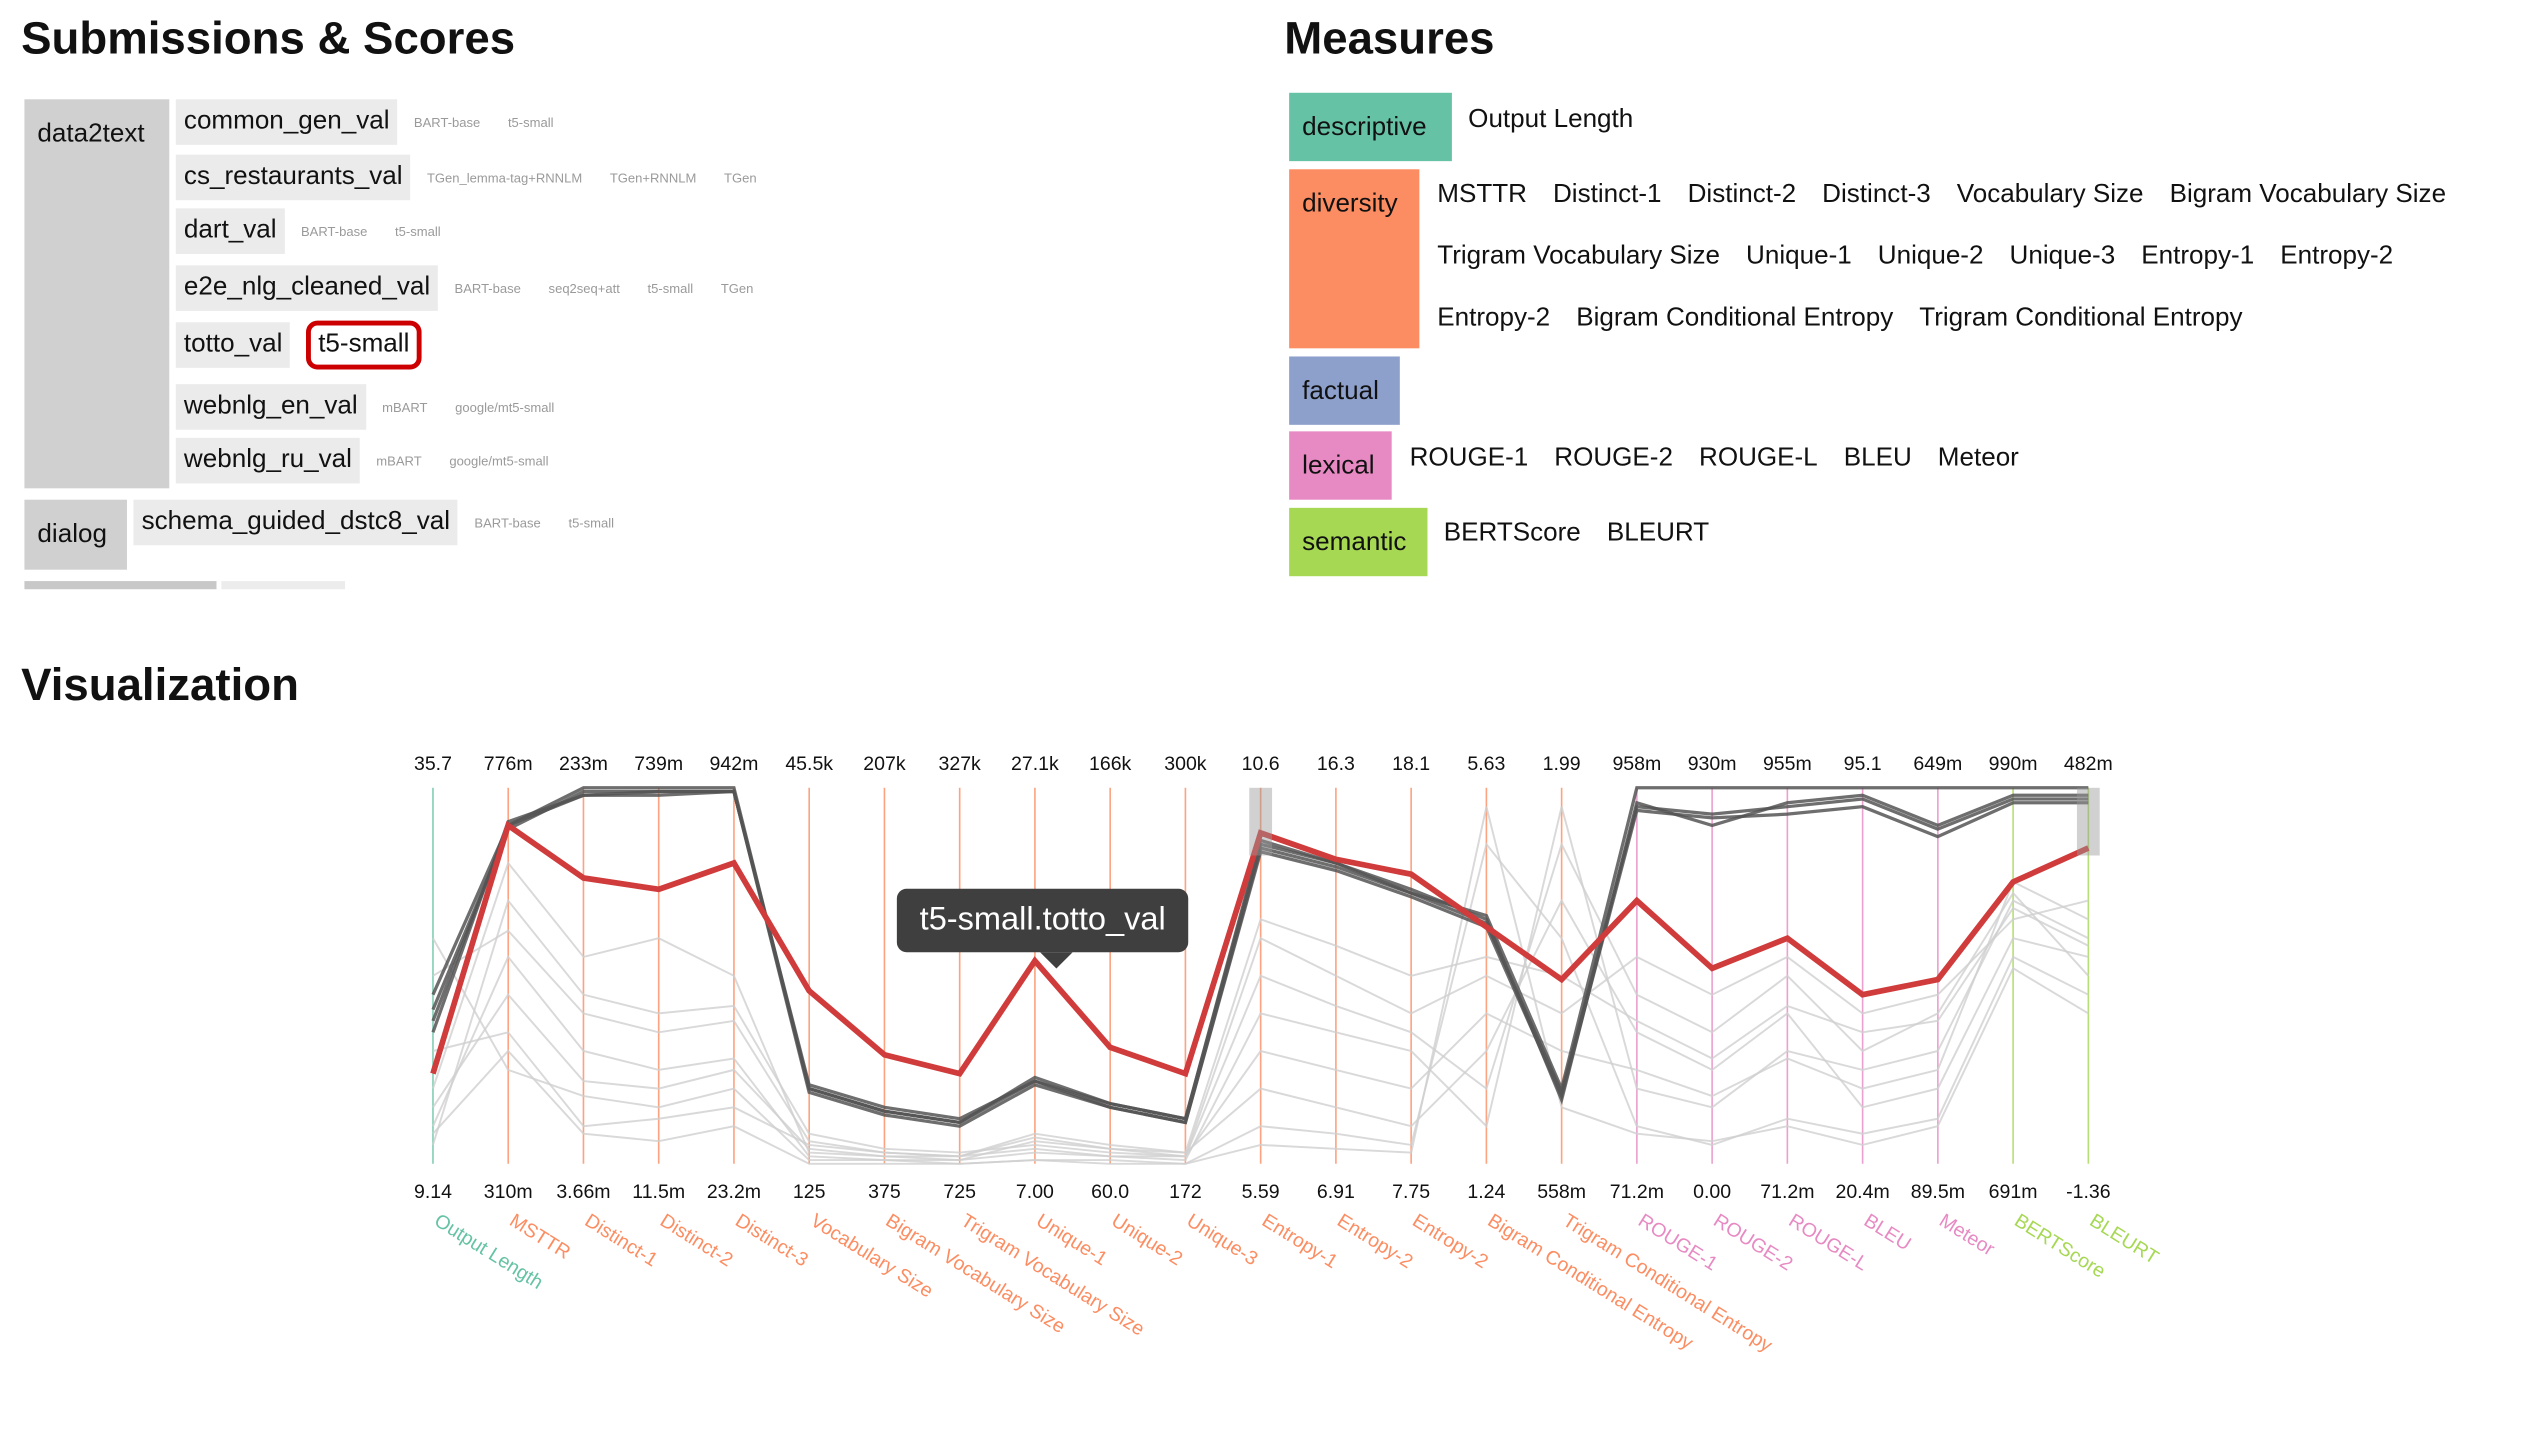 The width and height of the screenshot is (2544, 1445). I want to click on axis-min-label: 725, so click(959, 1192).